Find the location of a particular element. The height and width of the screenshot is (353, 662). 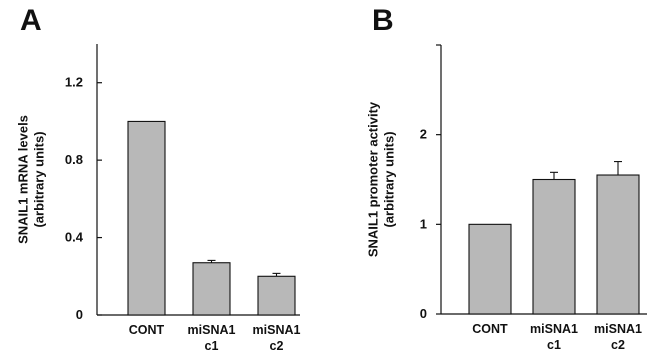

y-tick-label: 0.8 is located at coordinates (74, 159).